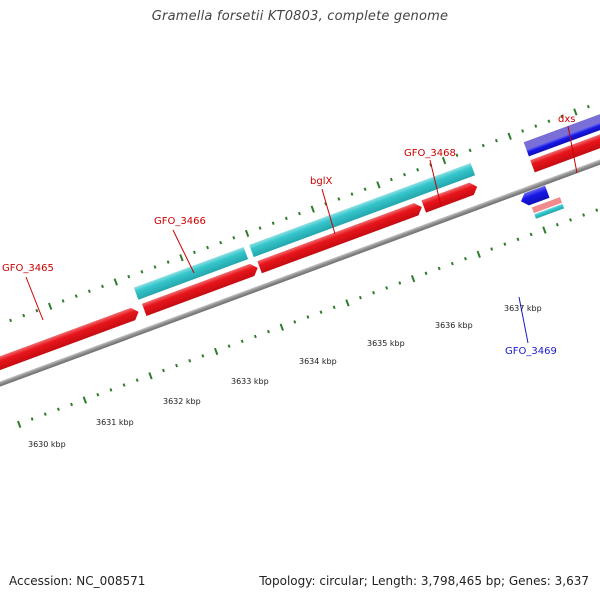 This screenshot has height=604, width=600. What do you see at coordinates (47, 444) in the screenshot?
I see `kbp-label: 3630 kbp` at bounding box center [47, 444].